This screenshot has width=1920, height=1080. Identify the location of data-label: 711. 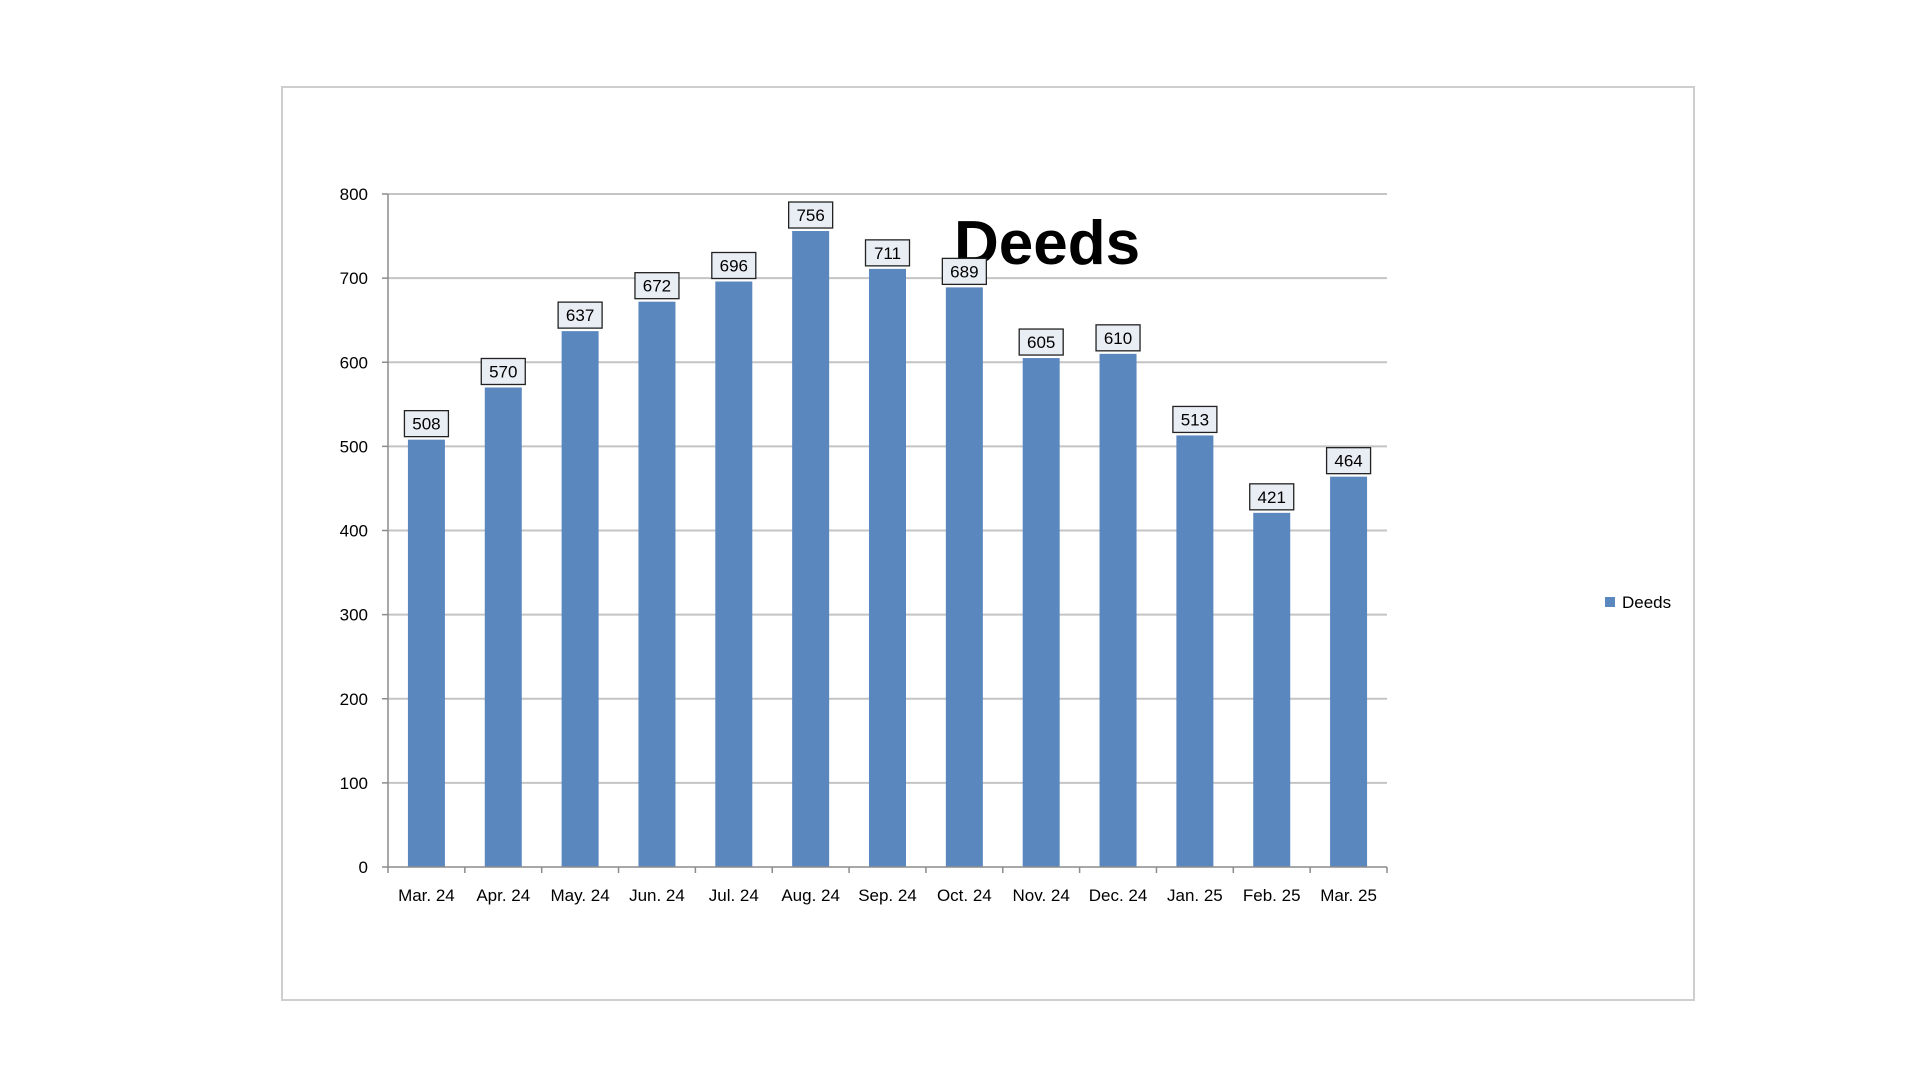
(887, 253).